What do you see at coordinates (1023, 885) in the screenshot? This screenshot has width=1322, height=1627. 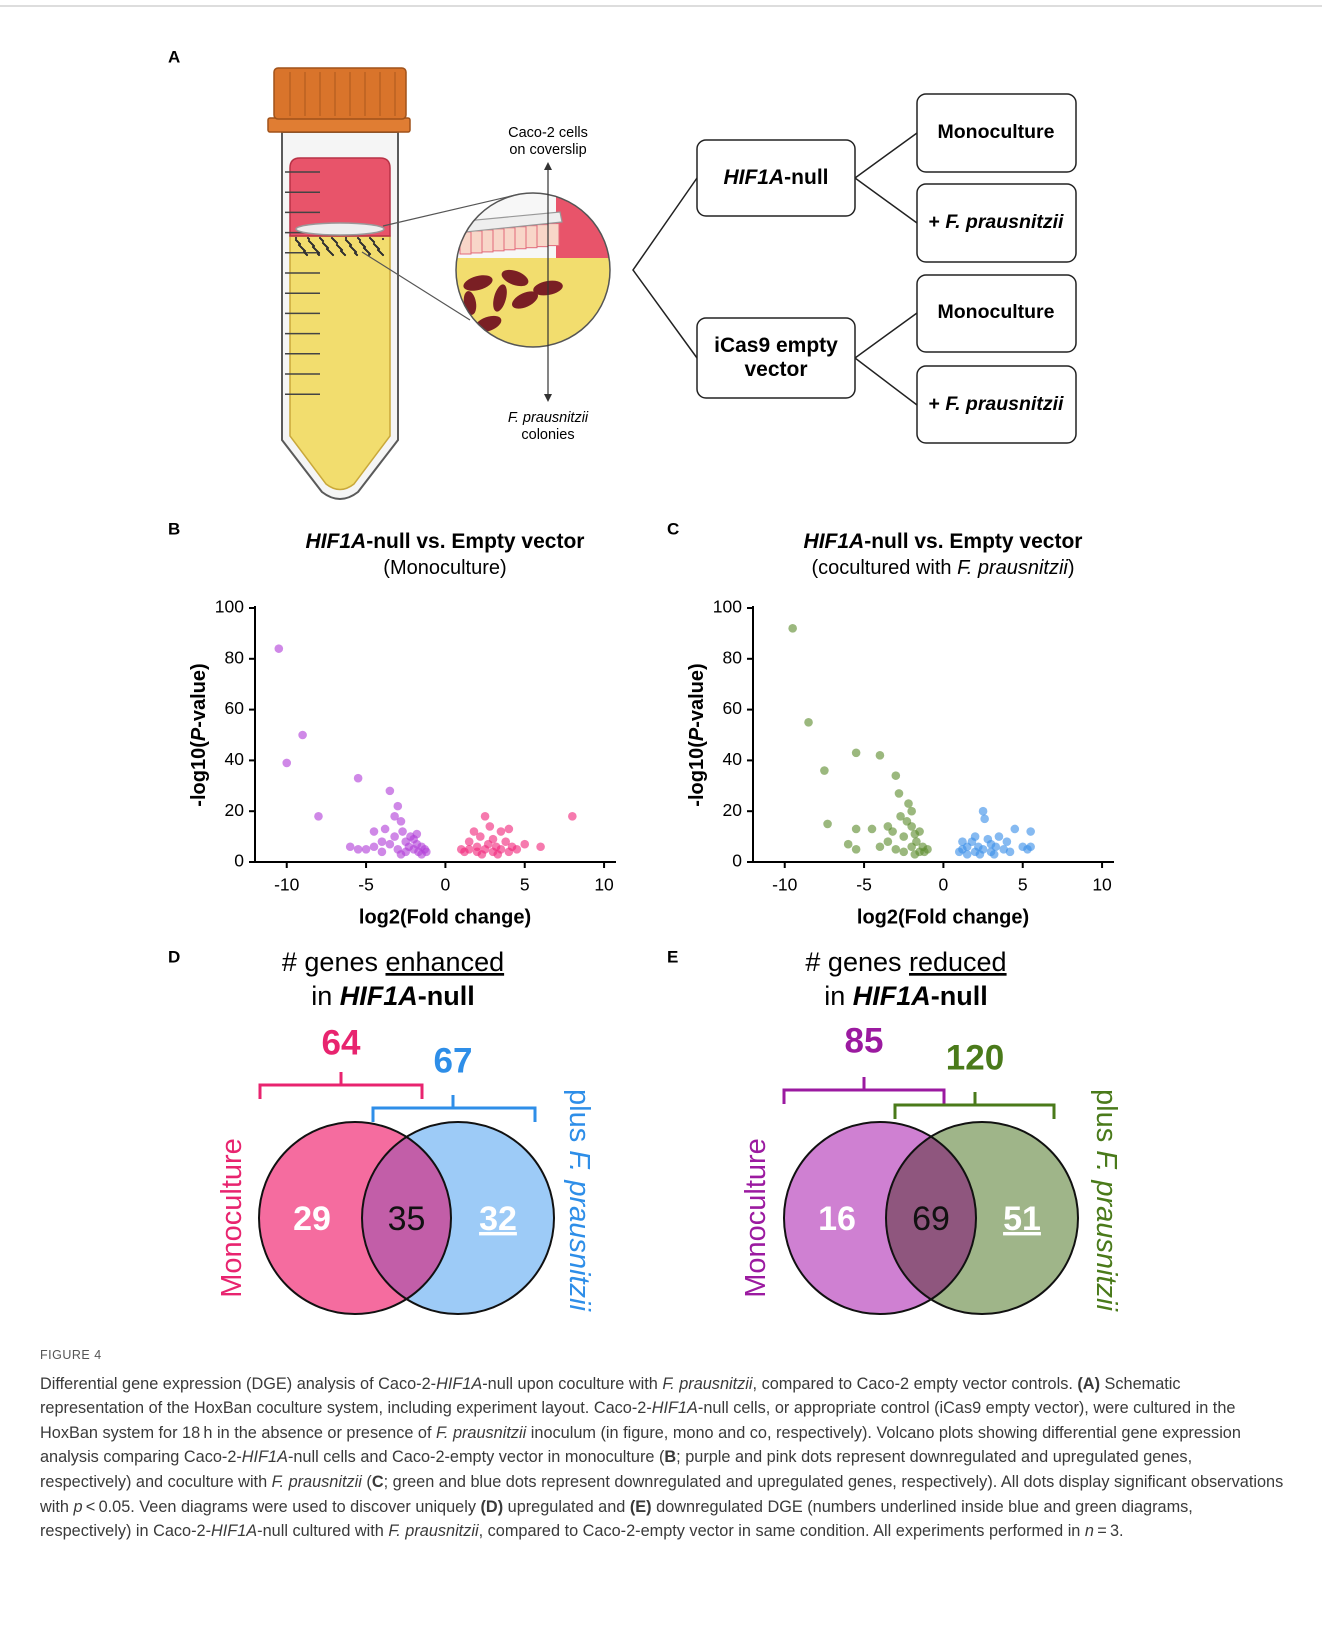 I see `x-tick-label: 5` at bounding box center [1023, 885].